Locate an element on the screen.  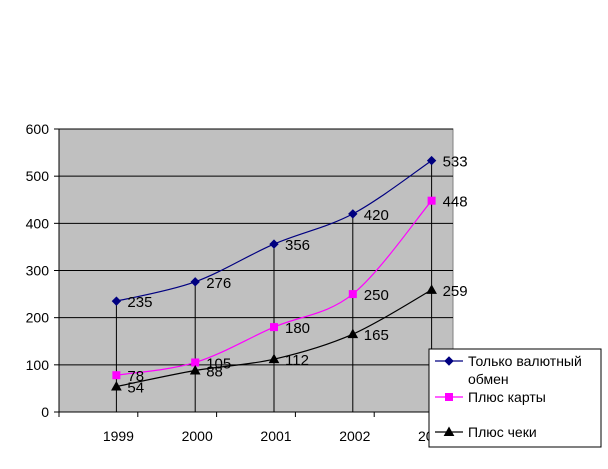
data-label: 533 is located at coordinates (455, 162).